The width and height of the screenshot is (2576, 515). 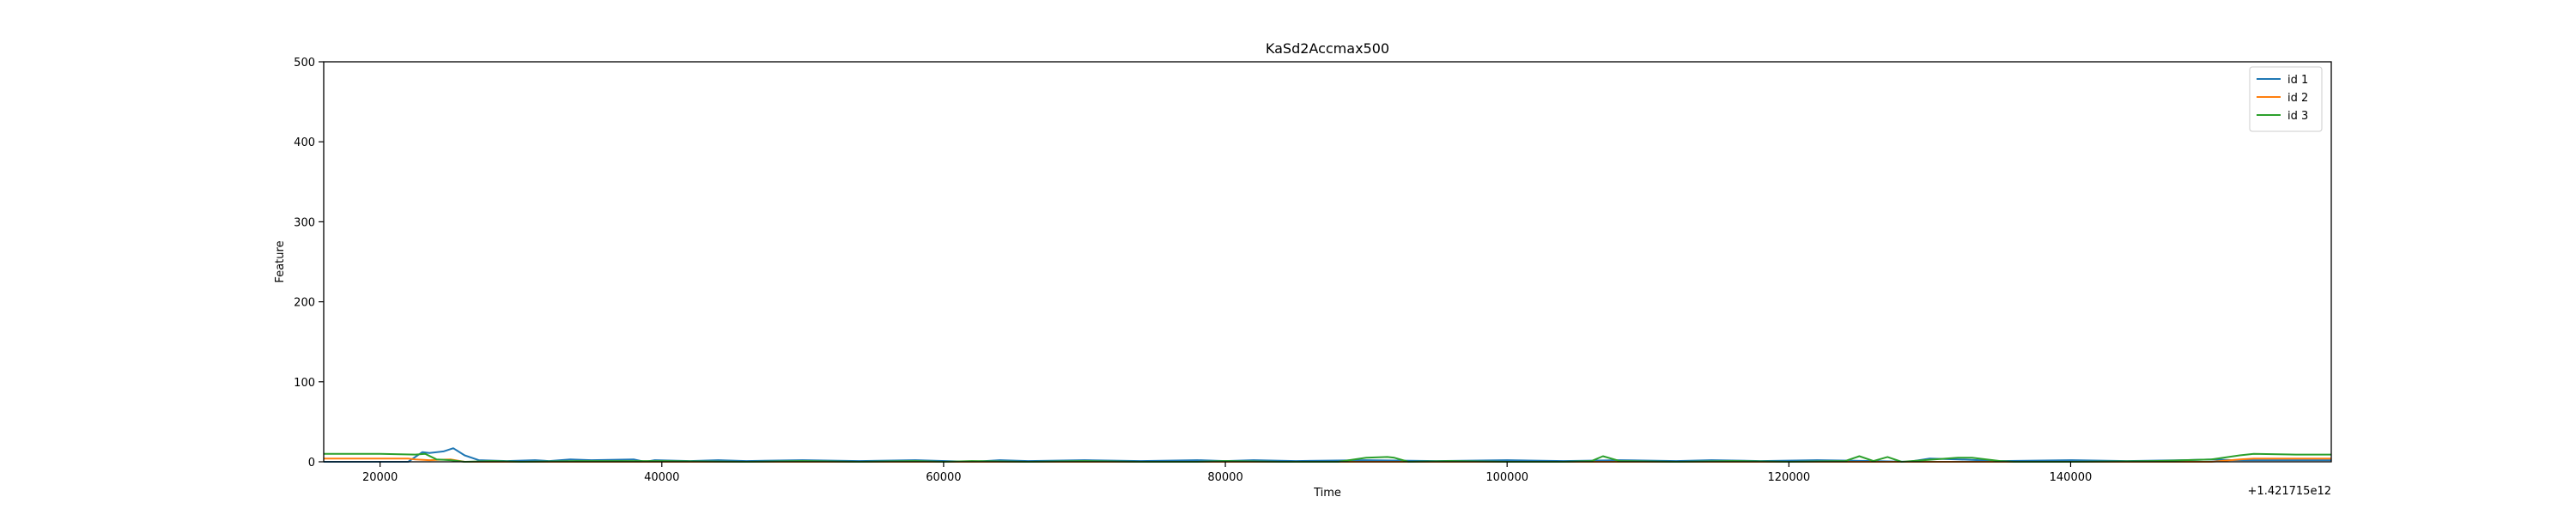 What do you see at coordinates (2071, 477) in the screenshot?
I see `x-tick-label: 140000` at bounding box center [2071, 477].